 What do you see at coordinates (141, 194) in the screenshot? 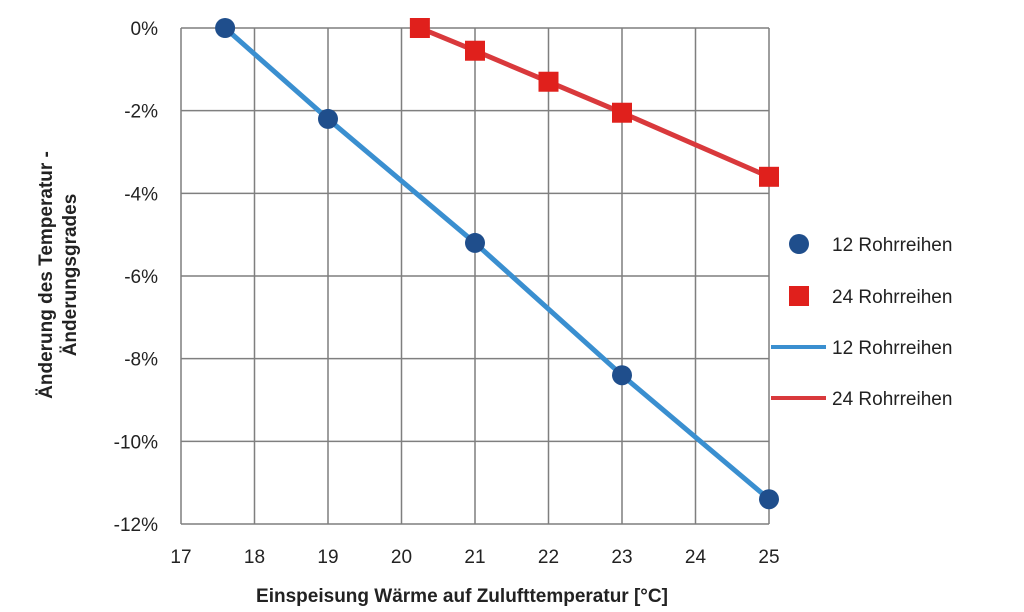
I see `y-tick-label: -4%` at bounding box center [141, 194].